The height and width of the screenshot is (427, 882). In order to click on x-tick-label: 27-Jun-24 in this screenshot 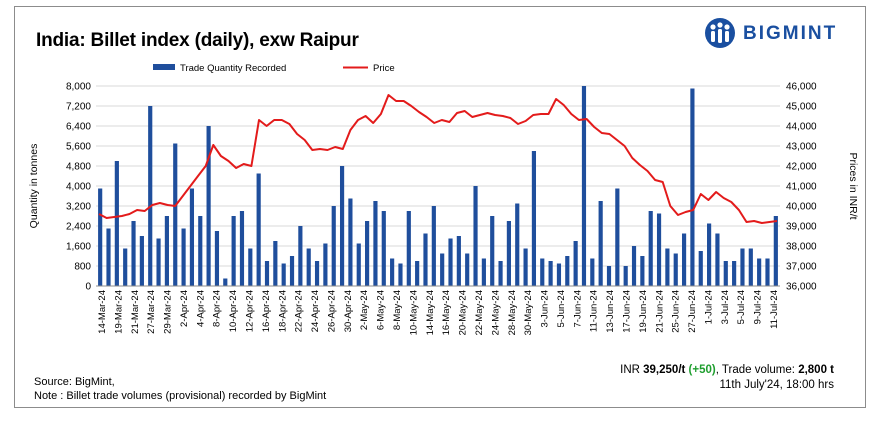, I will do `click(692, 311)`.